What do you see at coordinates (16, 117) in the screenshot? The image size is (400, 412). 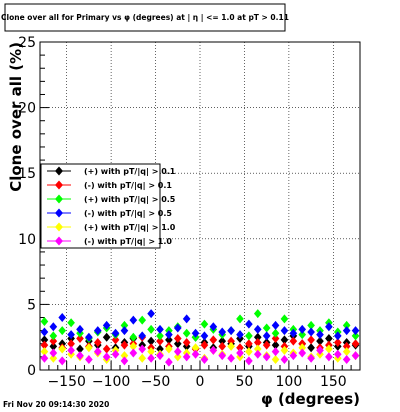 I see `y-axis-title: Clone over all (%)` at bounding box center [16, 117].